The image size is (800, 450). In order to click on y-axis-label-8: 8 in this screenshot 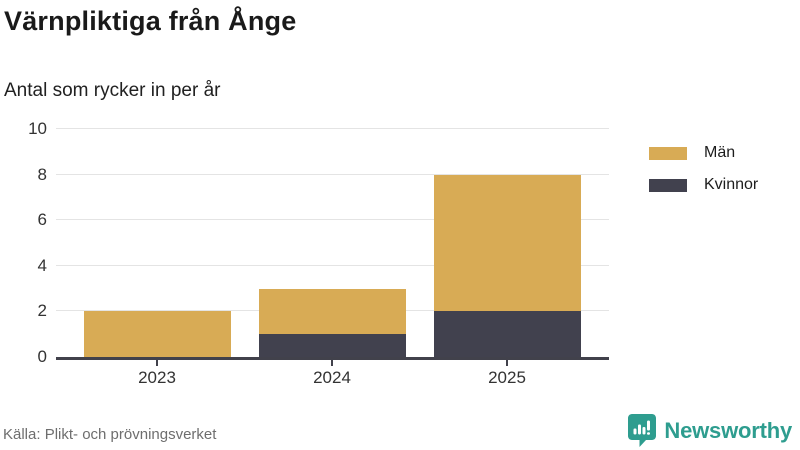, I will do `click(42, 174)`.